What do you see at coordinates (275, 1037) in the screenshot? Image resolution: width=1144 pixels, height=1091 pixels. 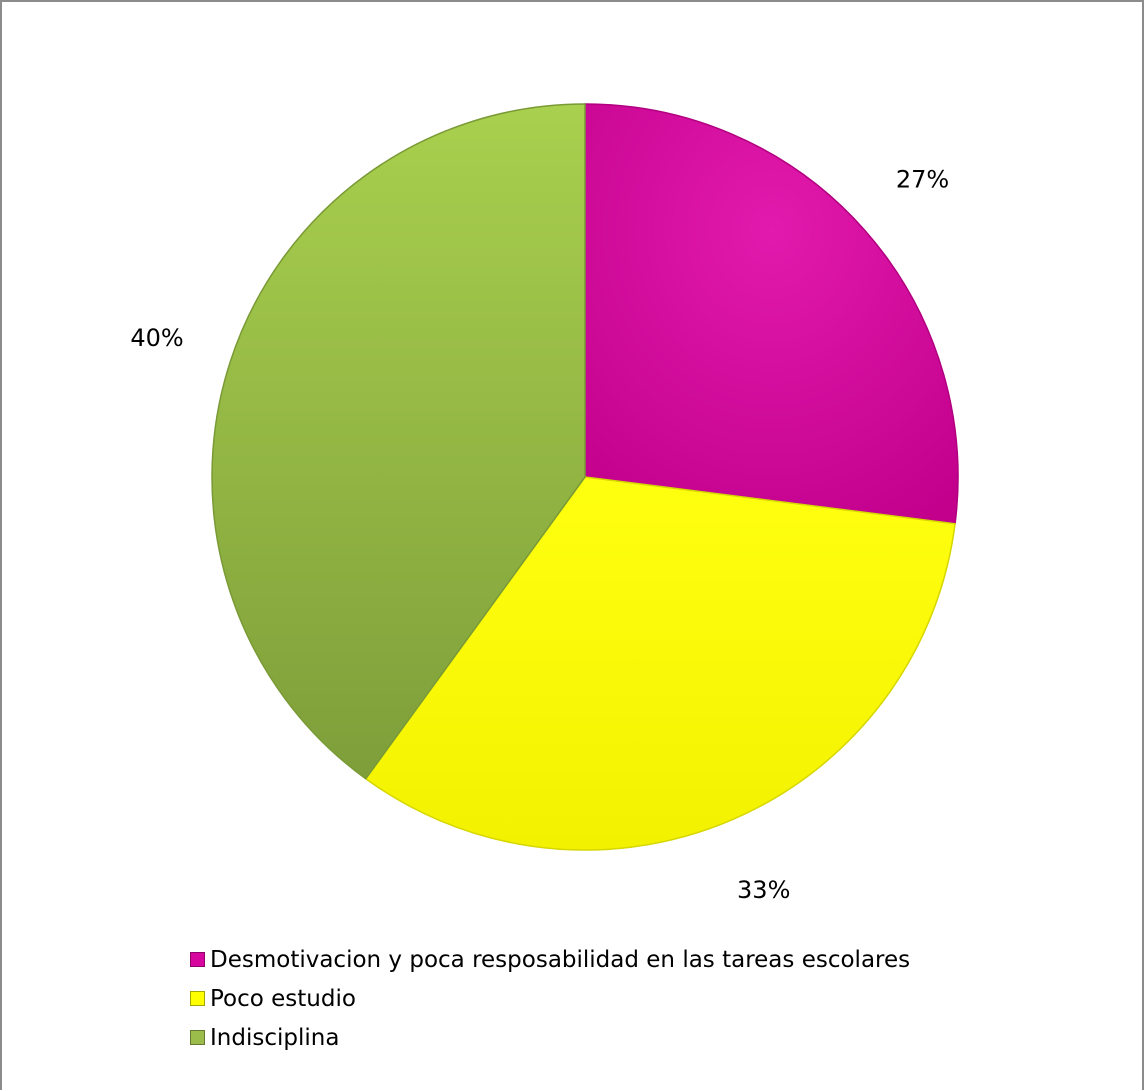 I see `legend-label: Indisciplina` at bounding box center [275, 1037].